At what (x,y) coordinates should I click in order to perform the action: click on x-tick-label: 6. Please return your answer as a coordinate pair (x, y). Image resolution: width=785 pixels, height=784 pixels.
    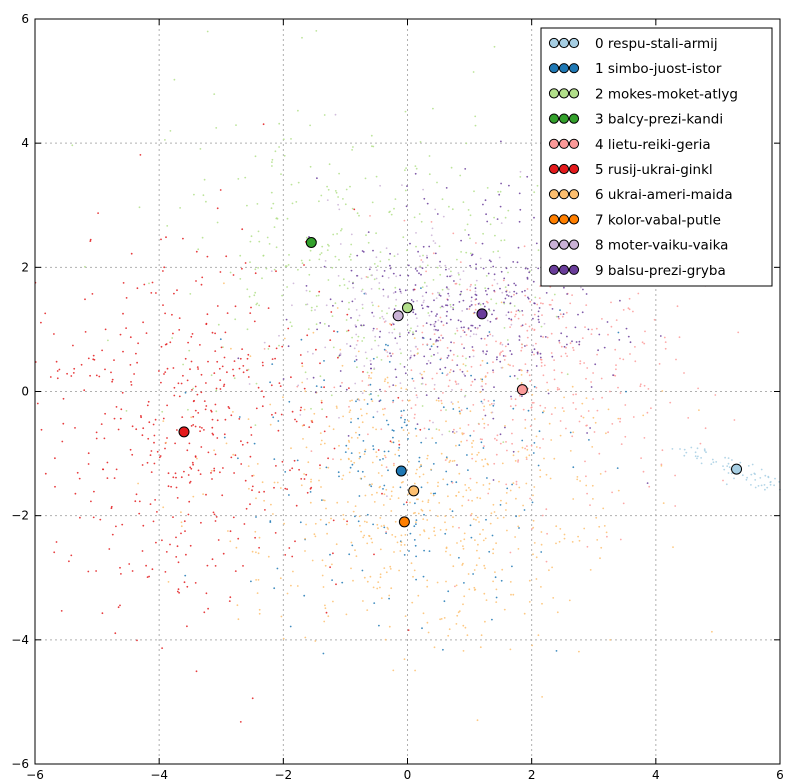
    Looking at the image, I should click on (780, 775).